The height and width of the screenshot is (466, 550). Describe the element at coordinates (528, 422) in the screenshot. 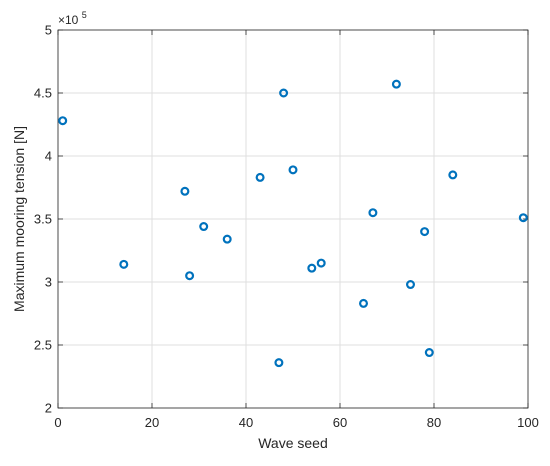

I see `x-tick-label: 100` at that location.